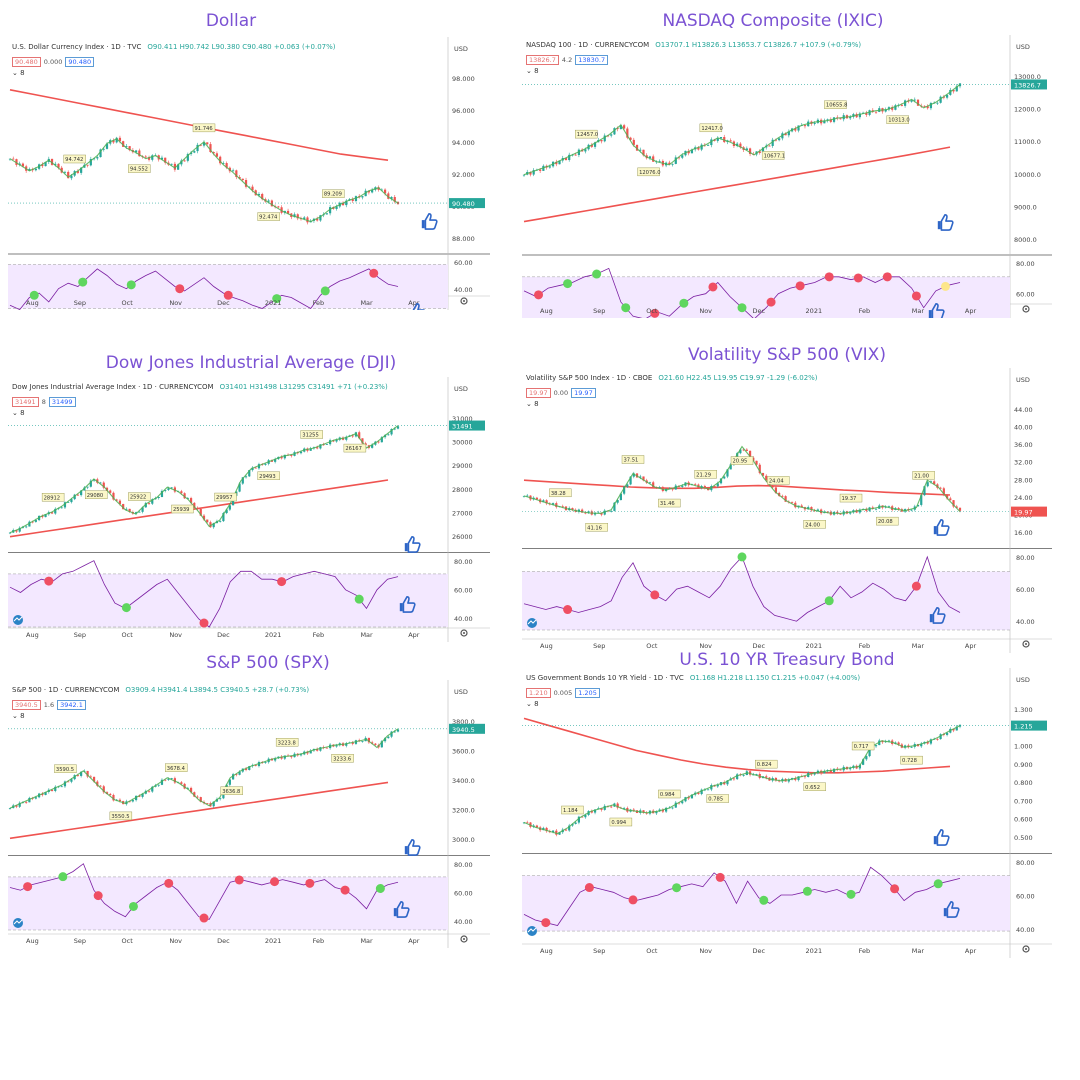 This screenshot has height=1080, width=1080. Describe the element at coordinates (25, 402) in the screenshot. I see `bid-price-box: 31491` at that location.